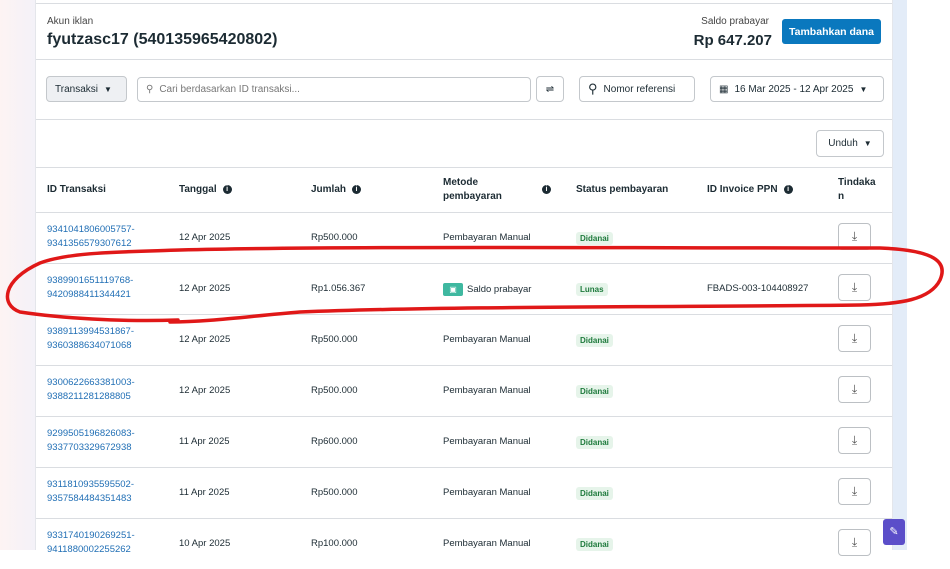 Image resolution: width=950 pixels, height=569 pixels. What do you see at coordinates (334, 543) in the screenshot?
I see `amount-cell: Rp100.000` at bounding box center [334, 543].